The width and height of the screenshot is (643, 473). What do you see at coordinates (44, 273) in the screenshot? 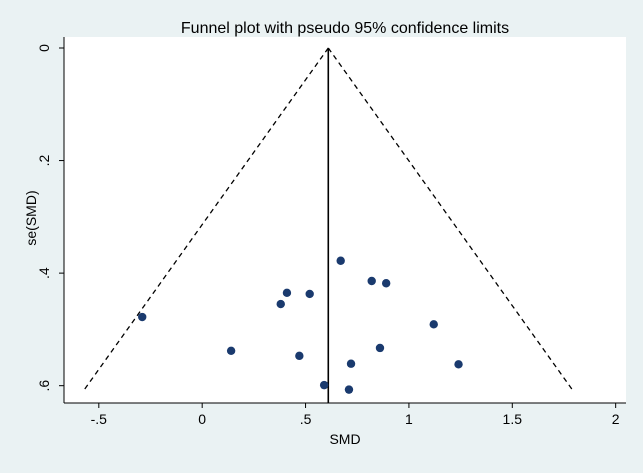
I see `y-tick-label: .4` at bounding box center [44, 273].